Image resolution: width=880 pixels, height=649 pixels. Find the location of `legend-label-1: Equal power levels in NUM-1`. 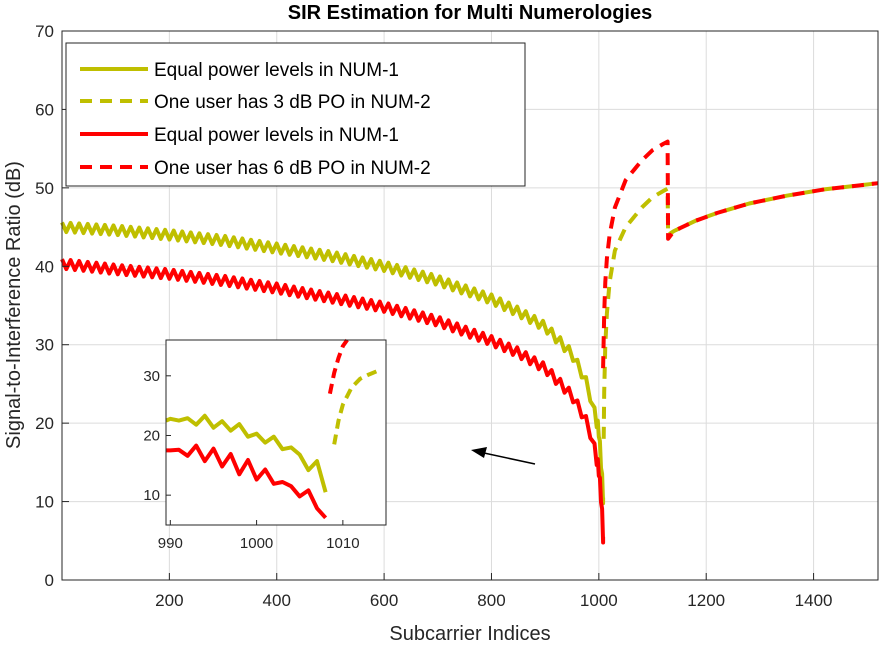

legend-label-1: Equal power levels in NUM-1 is located at coordinates (276, 70).